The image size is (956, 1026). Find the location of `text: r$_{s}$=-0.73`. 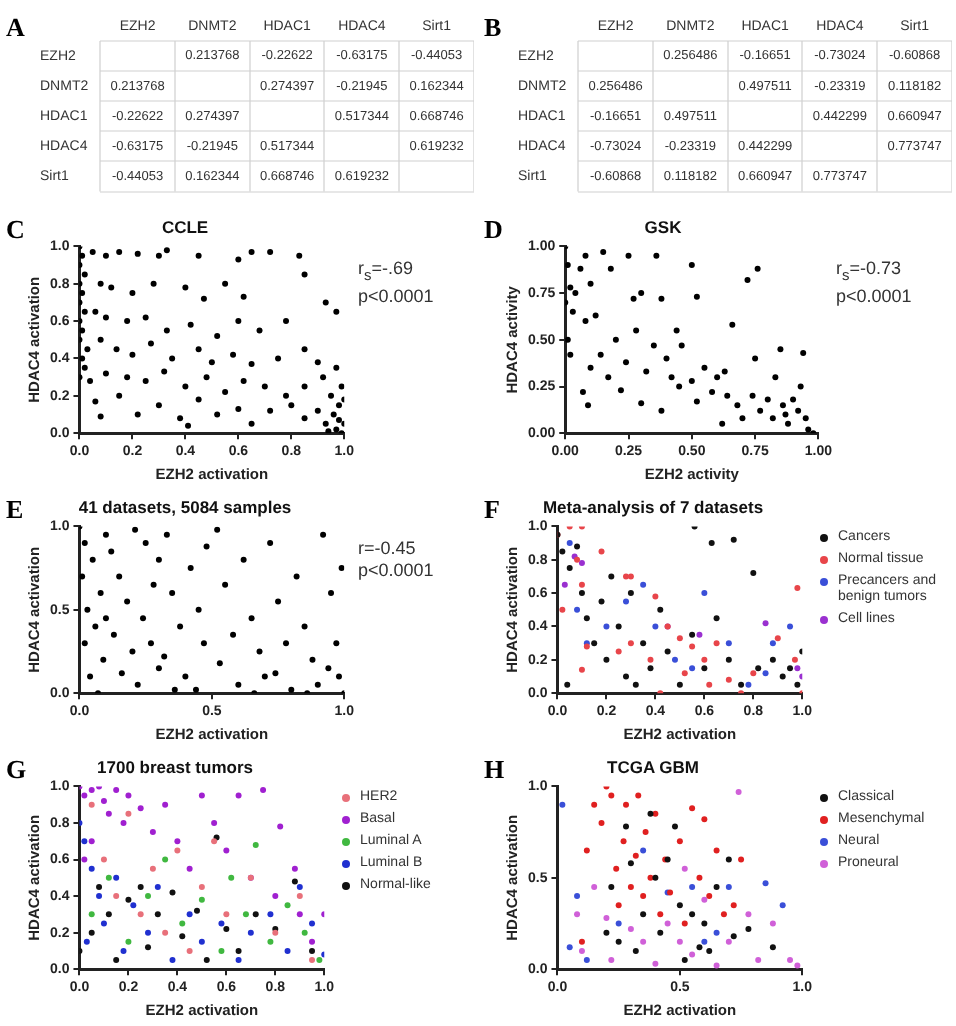

text: r$_{s}$=-0.73 is located at coordinates (870, 272).